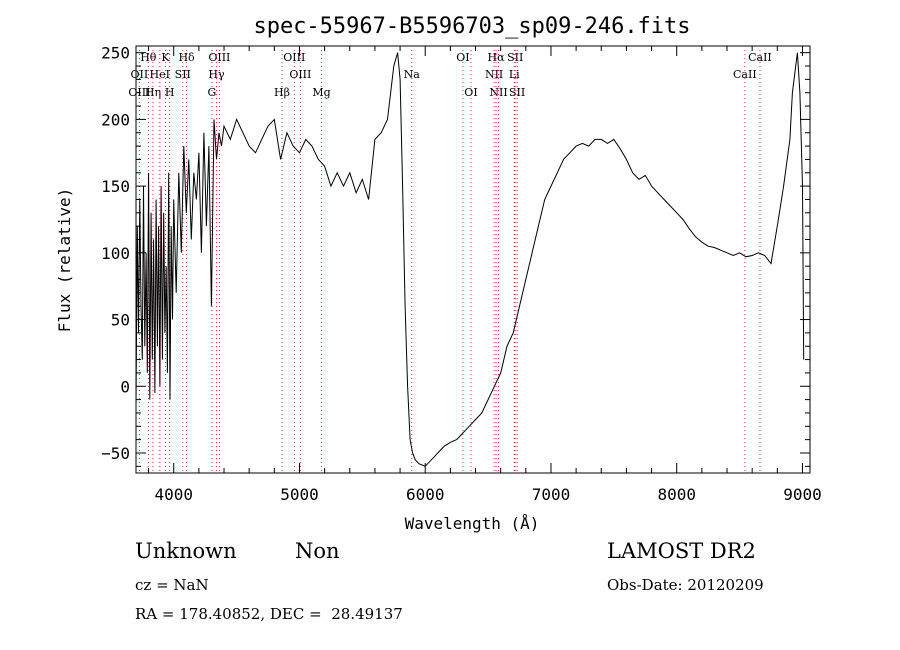 This screenshot has height=650, width=900. Describe the element at coordinates (115, 53) in the screenshot. I see `y-tick-label: 250` at that location.